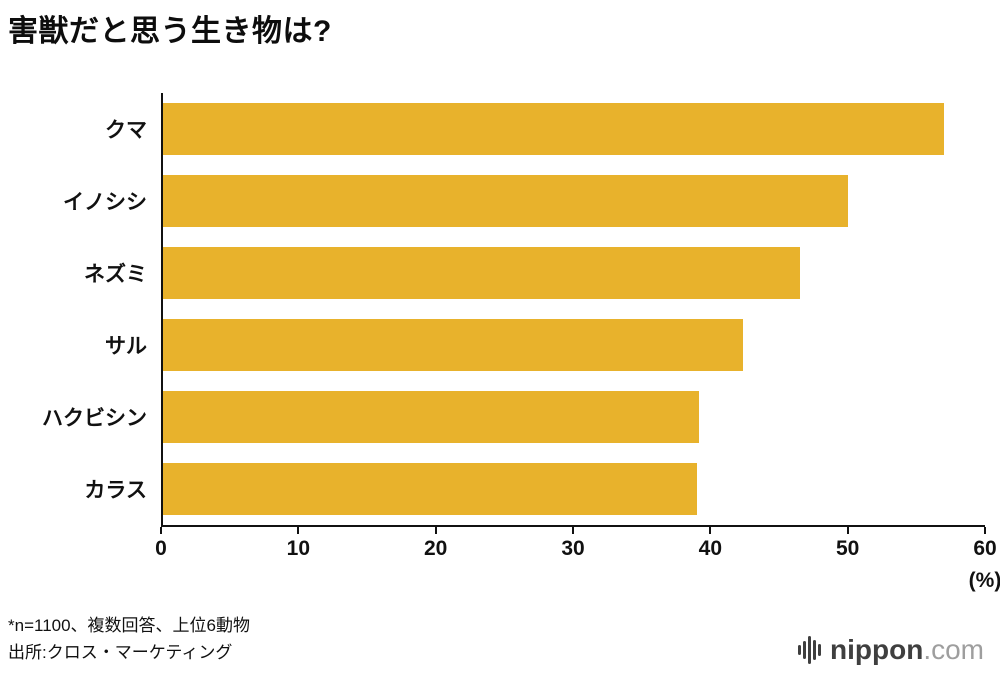  What do you see at coordinates (94, 418) in the screenshot?
I see `category-label: ハクビシン` at bounding box center [94, 418].